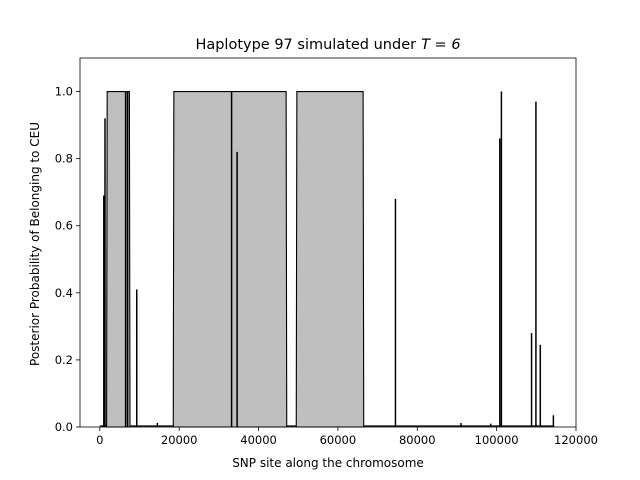  Describe the element at coordinates (258, 440) in the screenshot. I see `x-tick-label-2: 40000` at that location.